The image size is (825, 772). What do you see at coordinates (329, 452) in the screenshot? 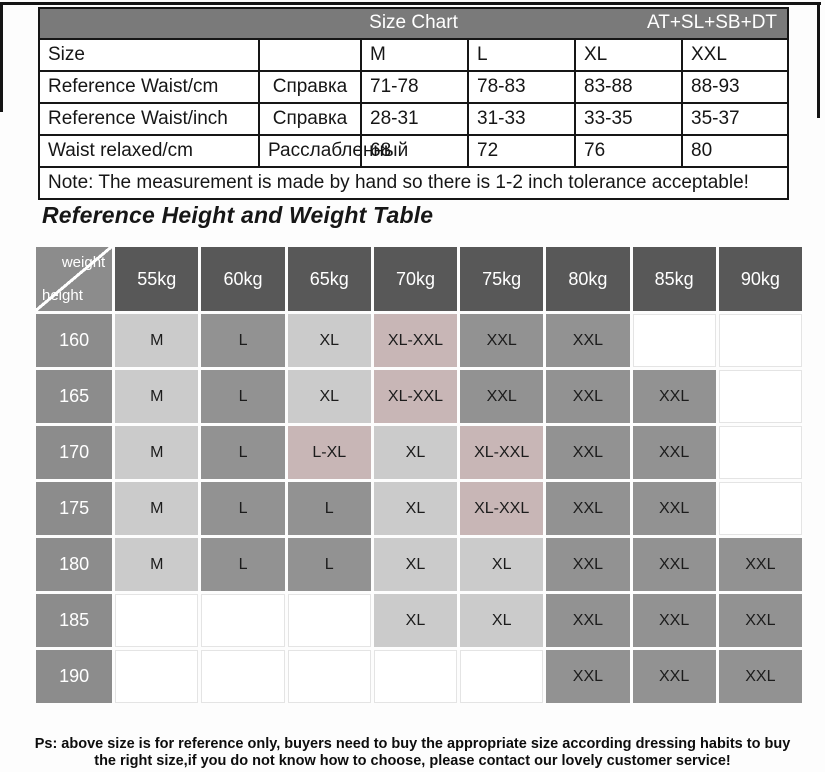
I see `size-recommendation-cell: L-XL` at bounding box center [329, 452].